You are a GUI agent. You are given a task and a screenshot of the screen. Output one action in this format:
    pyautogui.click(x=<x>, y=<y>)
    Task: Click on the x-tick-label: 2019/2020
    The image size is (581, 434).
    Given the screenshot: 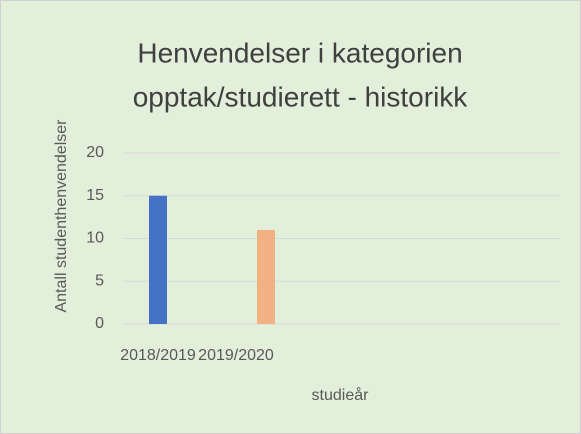 What is the action you would take?
    pyautogui.click(x=236, y=355)
    